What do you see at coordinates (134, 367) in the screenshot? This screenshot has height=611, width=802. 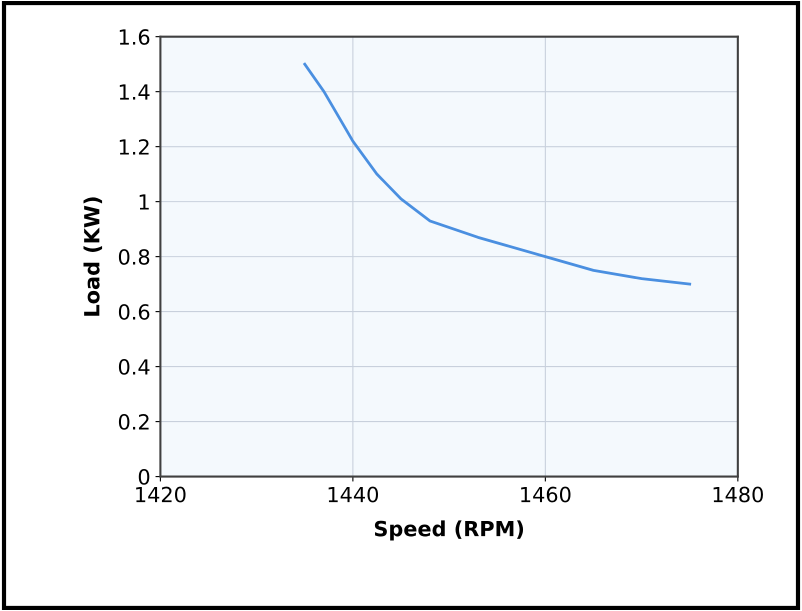 I see `y-tick-label: 0.4` at bounding box center [134, 367].